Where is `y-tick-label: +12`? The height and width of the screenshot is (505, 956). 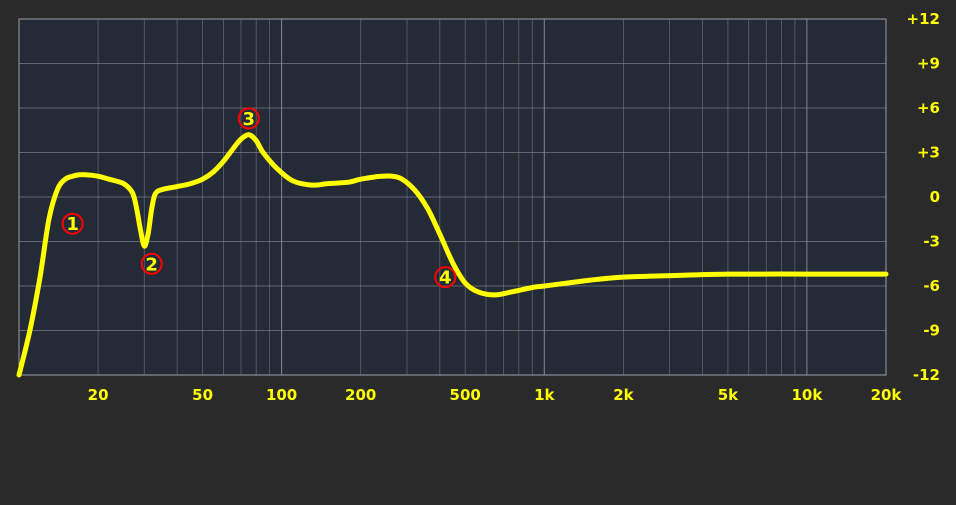
y-tick-label: +12 is located at coordinates (923, 19).